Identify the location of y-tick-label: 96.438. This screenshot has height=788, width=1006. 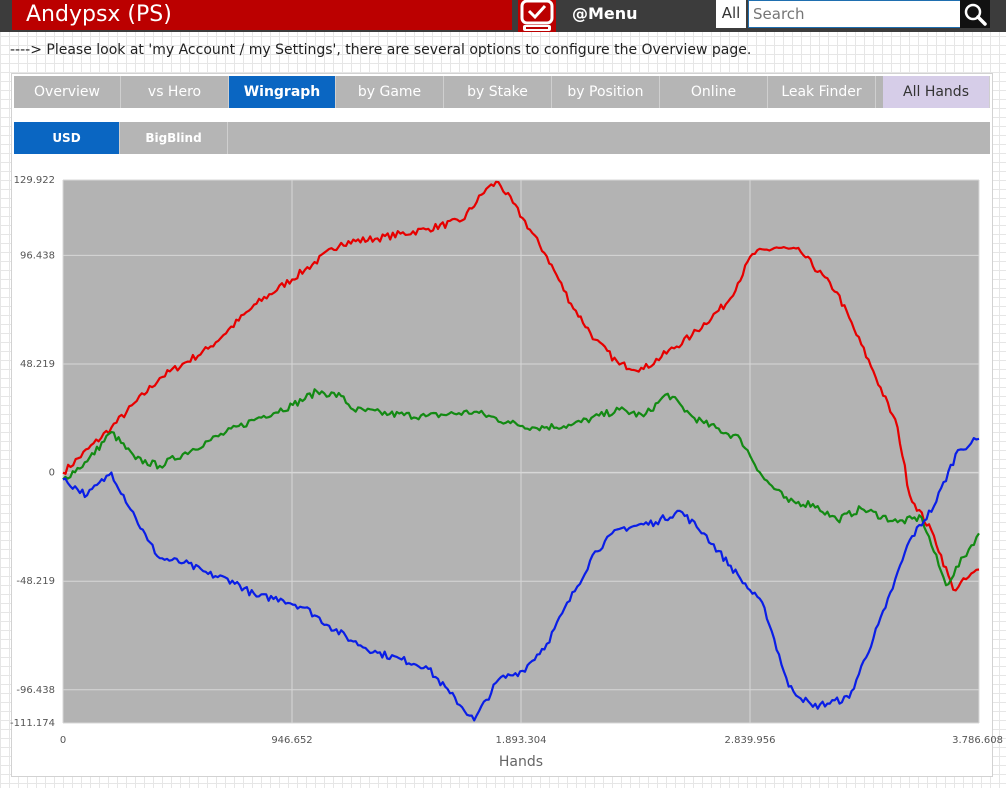
(37, 255).